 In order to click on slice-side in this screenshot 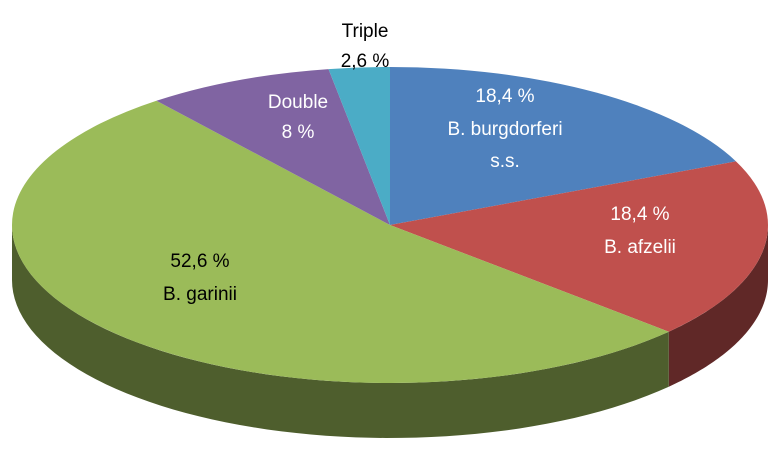, I will do `click(718, 306)`.